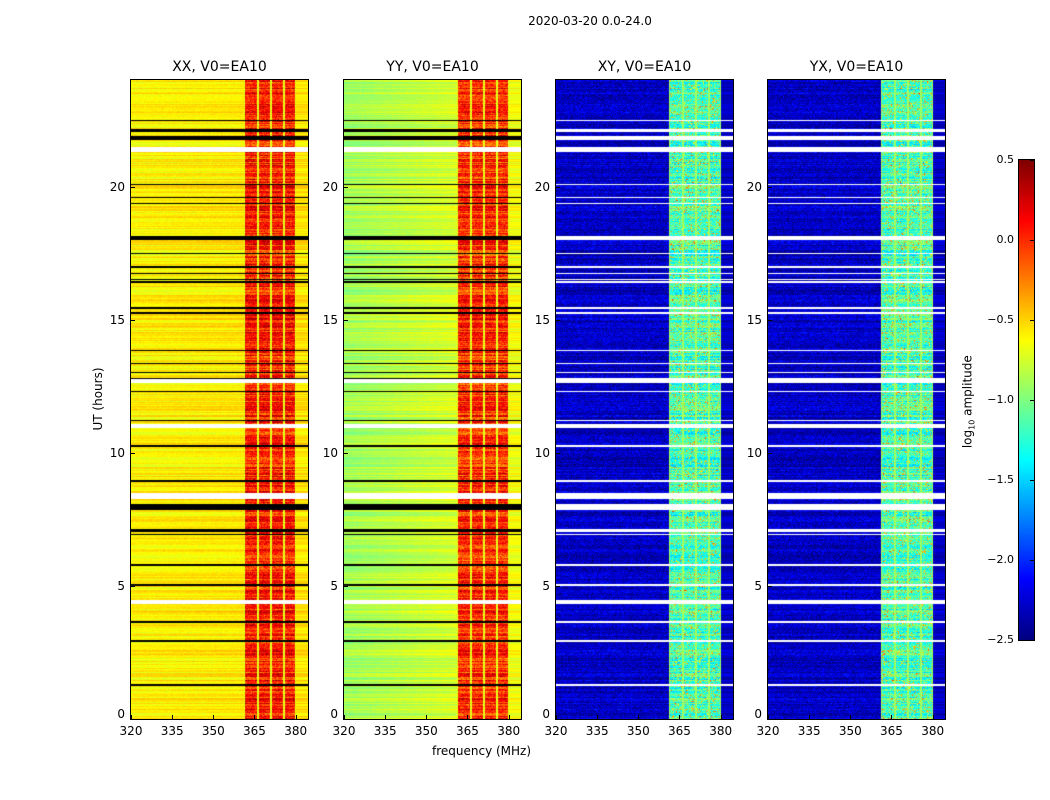 The width and height of the screenshot is (1050, 800). What do you see at coordinates (968, 402) in the screenshot?
I see `colorbar-label: log10 amplitude` at bounding box center [968, 402].